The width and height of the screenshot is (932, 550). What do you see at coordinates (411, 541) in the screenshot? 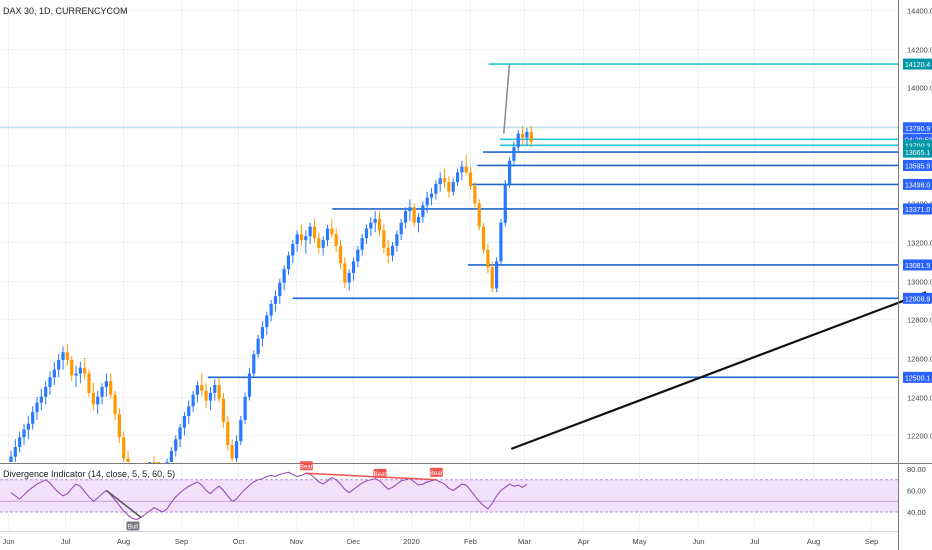
I see `time-tick-label: 2020` at bounding box center [411, 541].